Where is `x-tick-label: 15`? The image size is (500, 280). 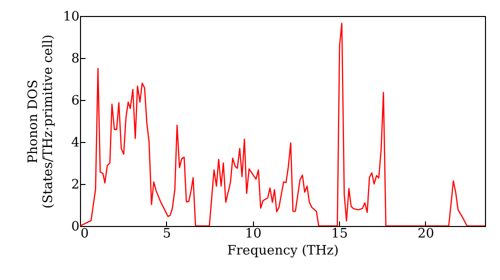 x-tick-label: 15 is located at coordinates (339, 234).